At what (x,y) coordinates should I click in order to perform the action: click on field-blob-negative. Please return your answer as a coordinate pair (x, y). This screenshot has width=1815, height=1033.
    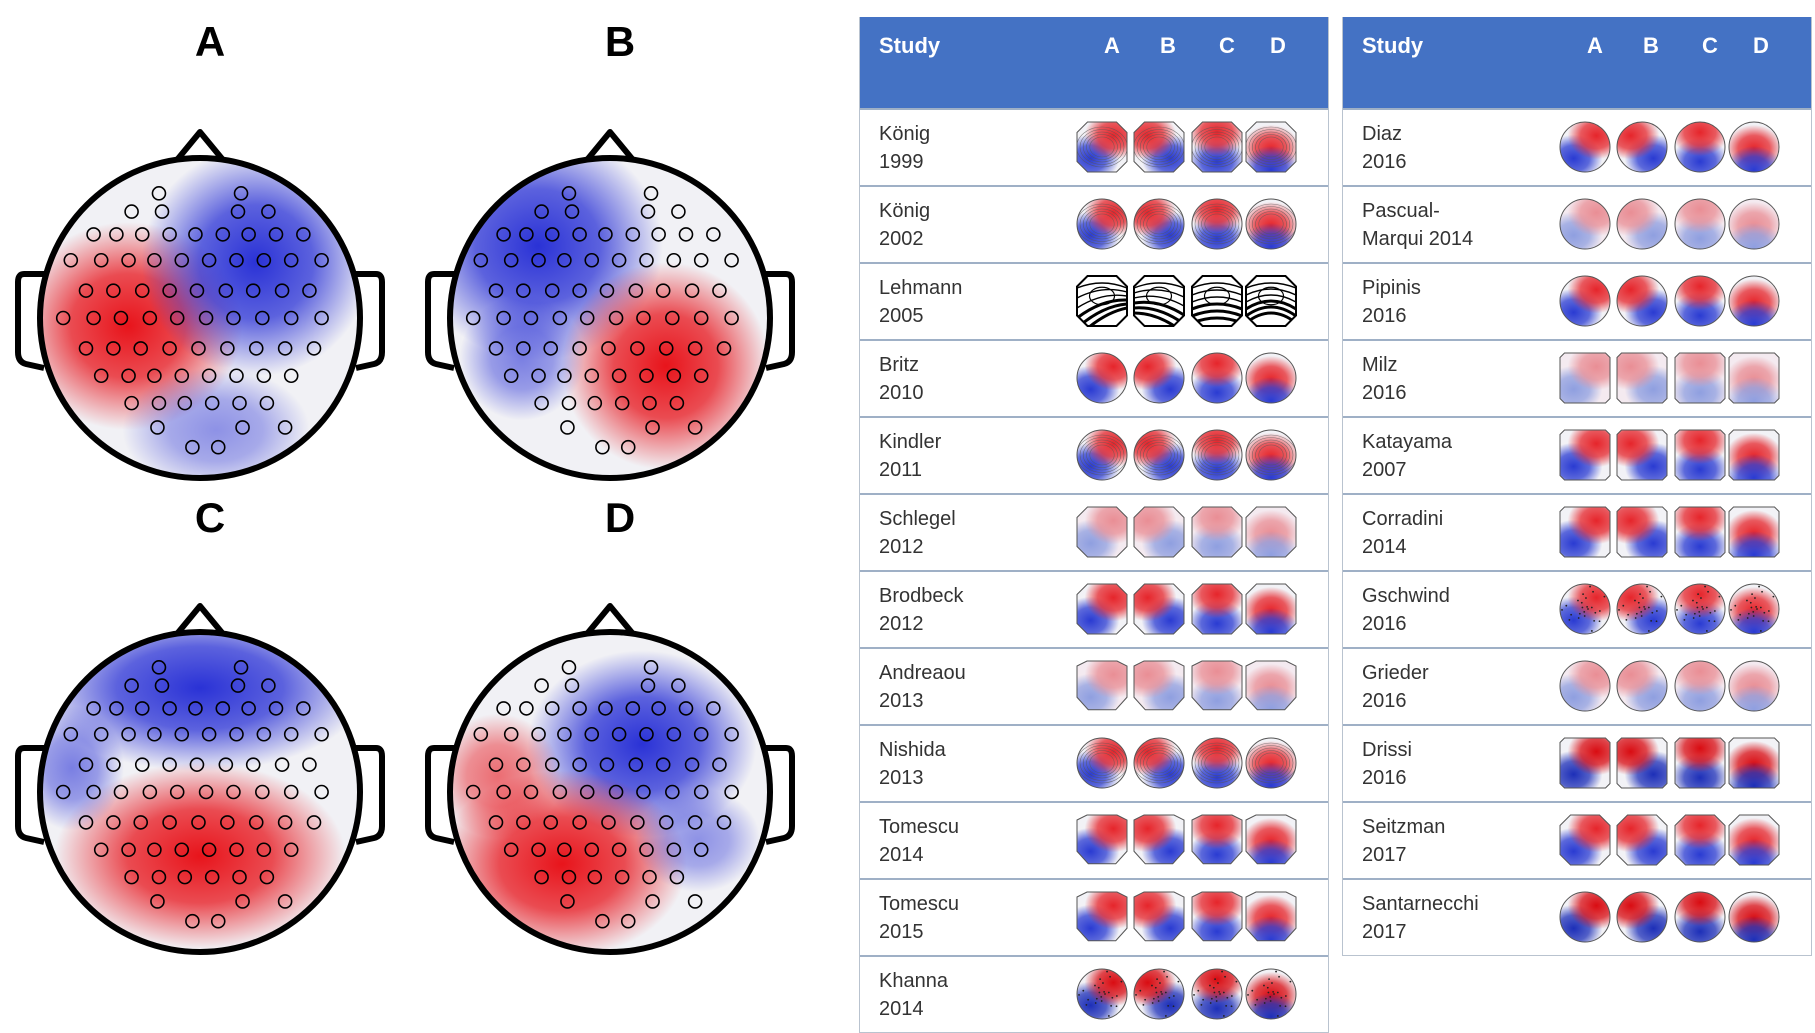
    Looking at the image, I should click on (522, 358).